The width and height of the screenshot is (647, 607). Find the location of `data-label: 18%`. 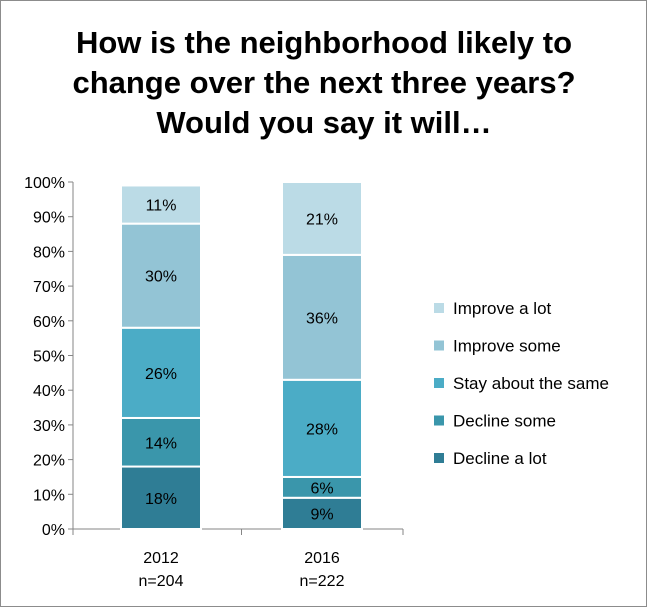

data-label: 18% is located at coordinates (161, 499).